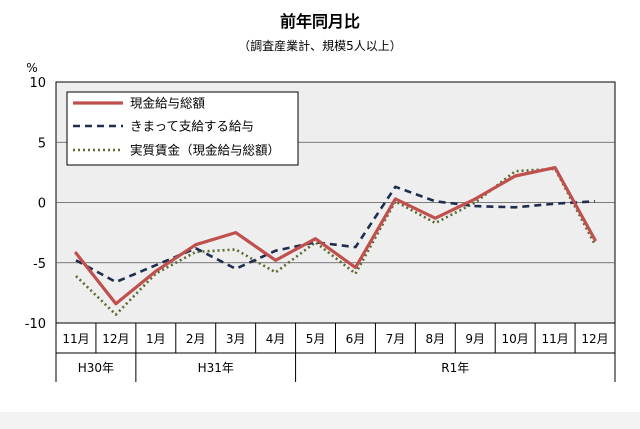 The image size is (640, 429). I want to click on chart-title: 前年同月比, so click(320, 21).